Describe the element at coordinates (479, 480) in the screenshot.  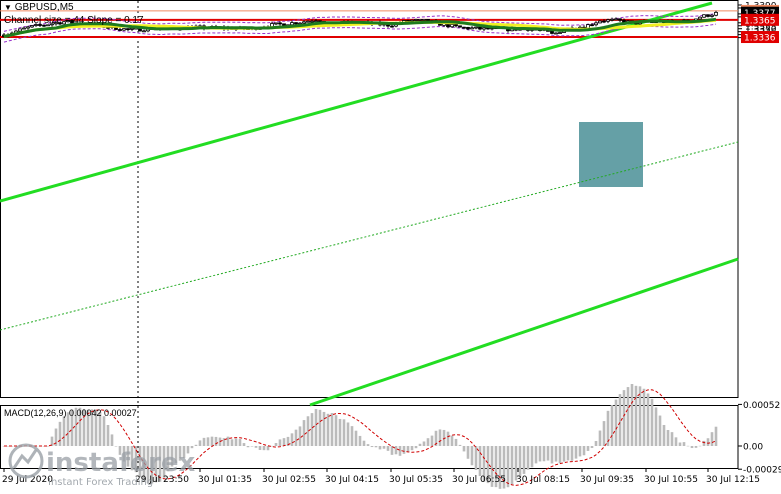
I see `time-tick-label: 30 Jul 06:55` at that location.